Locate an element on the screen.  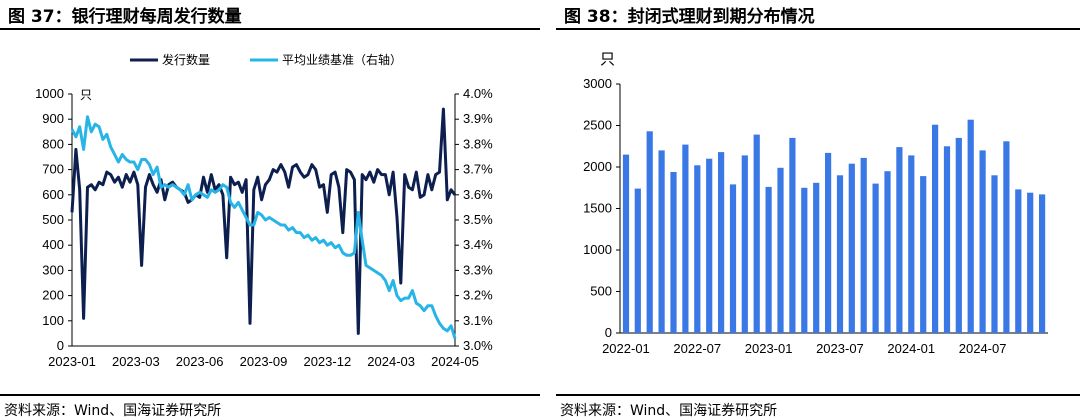
left-chart-title: 图 37：银行理财每周发行数量 is located at coordinates (125, 17).